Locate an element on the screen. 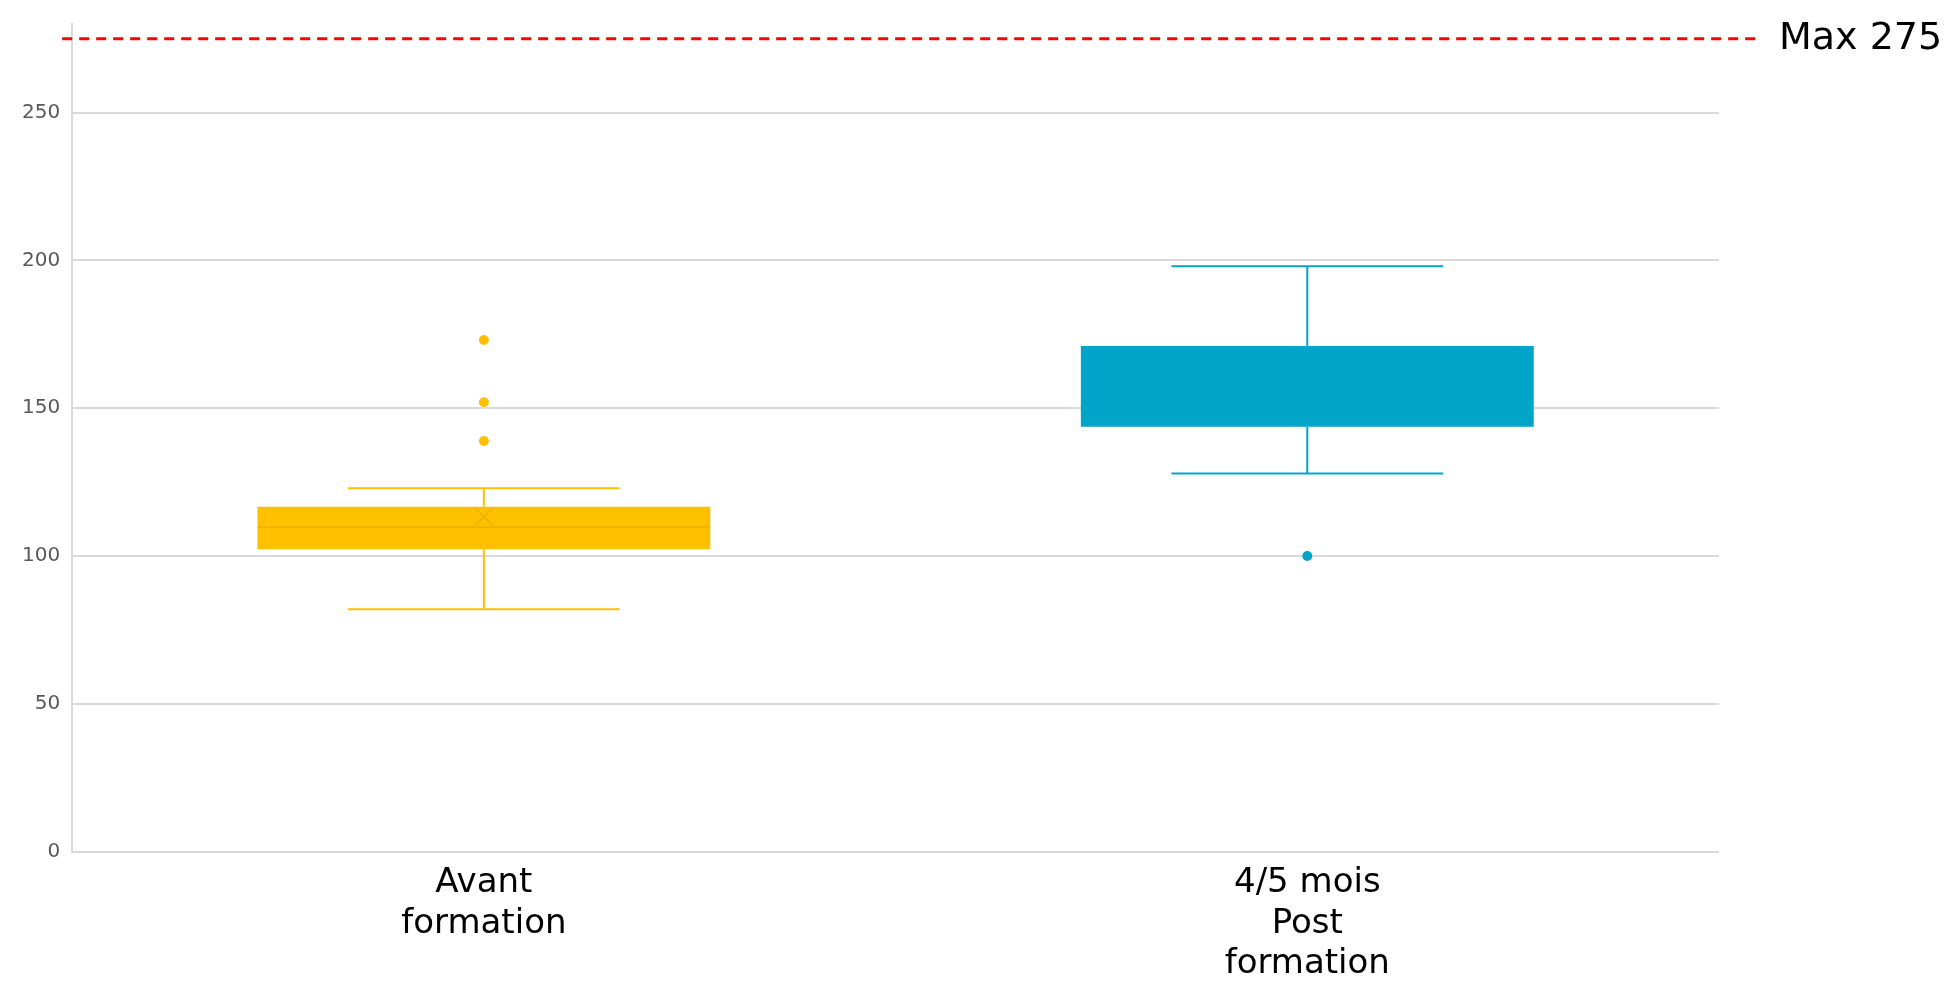 This screenshot has width=1949, height=998. y-tick-label: 50 is located at coordinates (47, 702).